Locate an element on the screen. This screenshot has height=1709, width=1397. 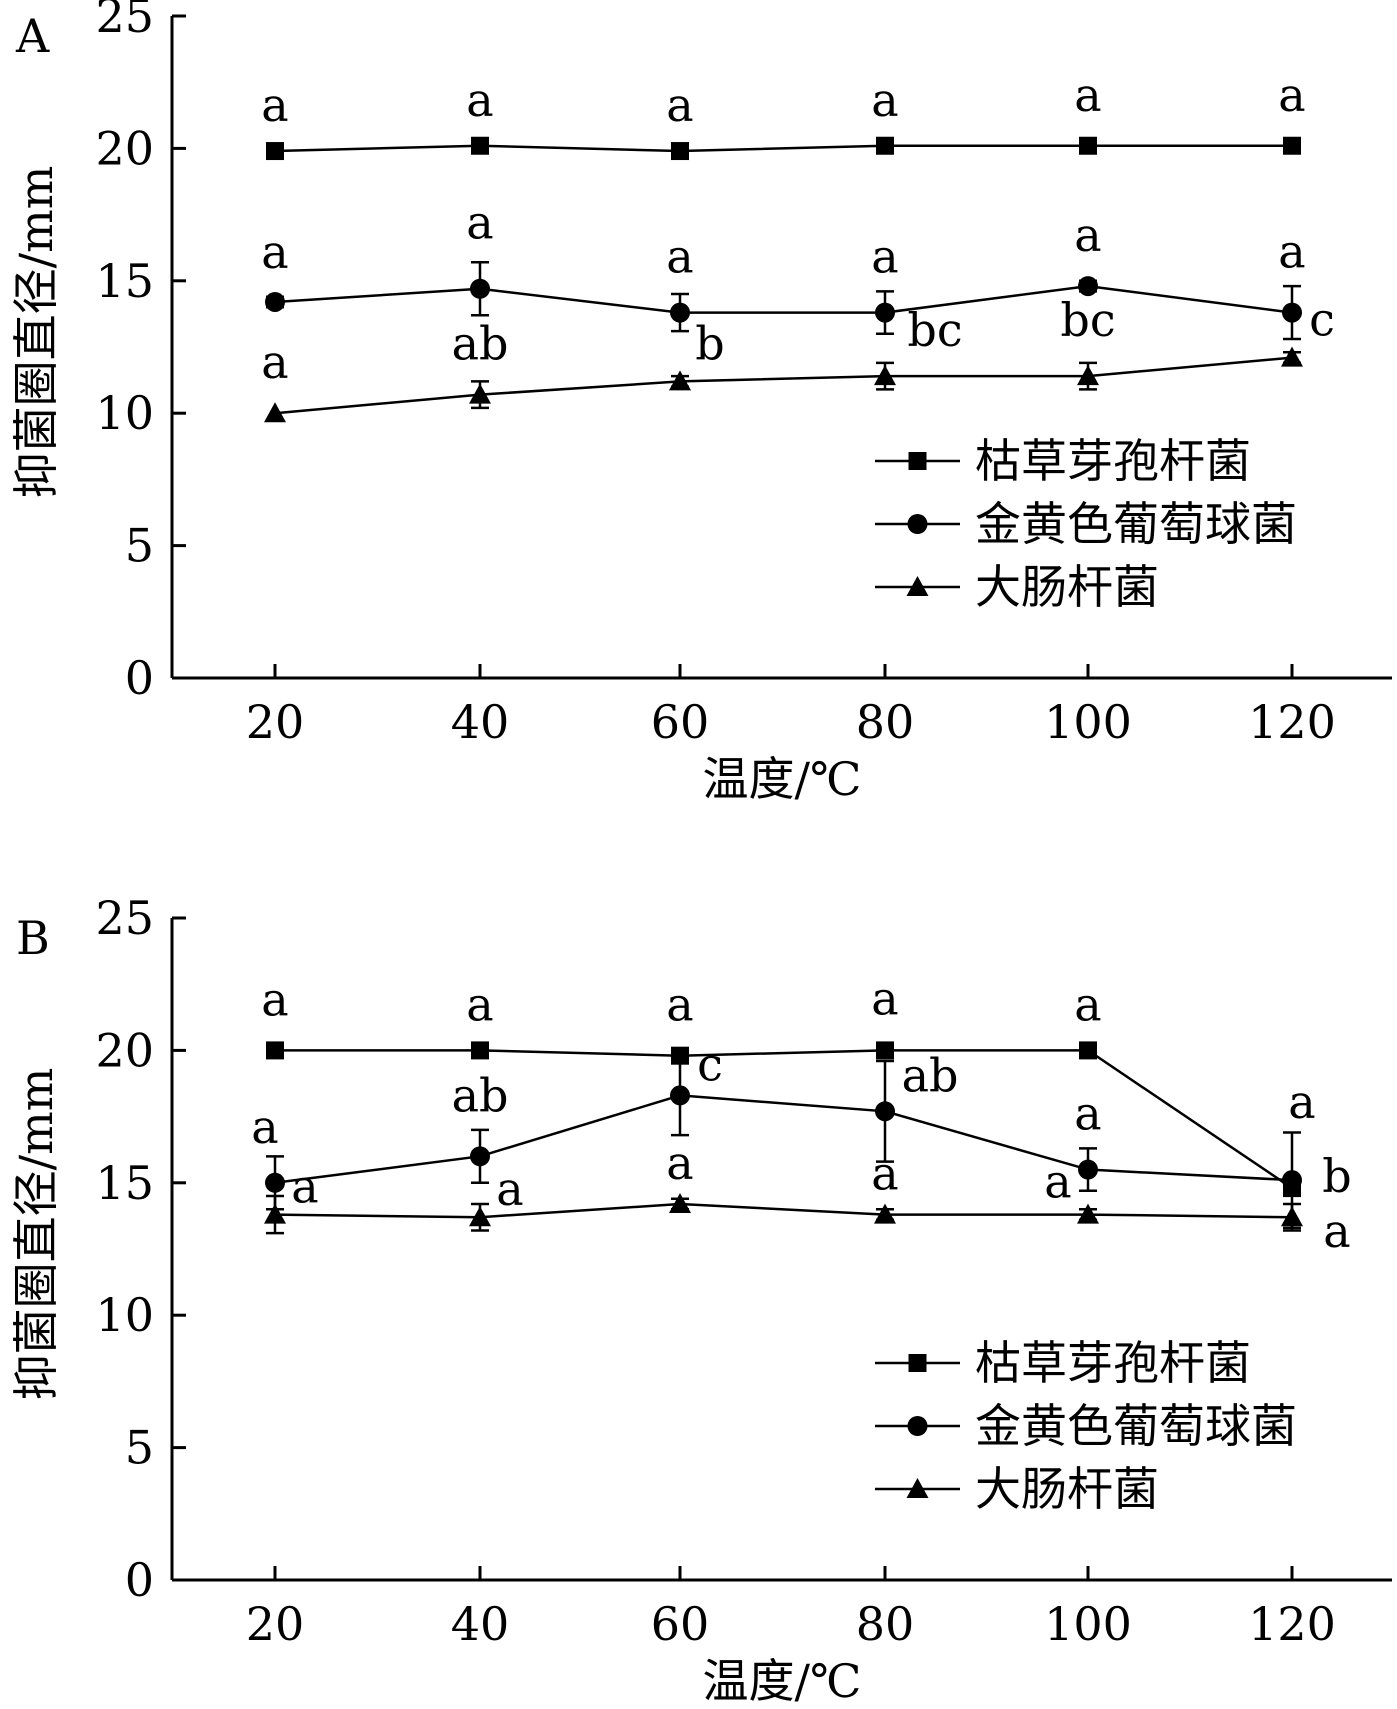
x-tick-label: 80 is located at coordinates (885, 722).